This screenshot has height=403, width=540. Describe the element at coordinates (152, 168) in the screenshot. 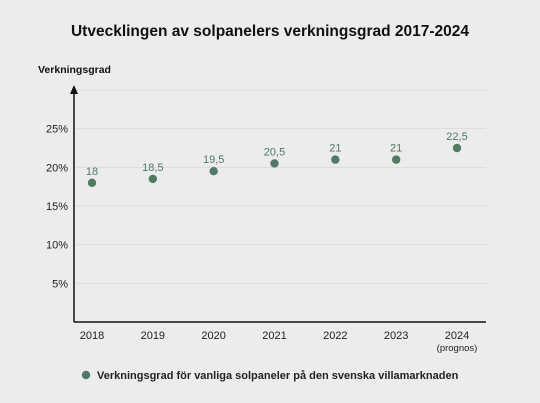

I see `data-label: 18,5` at that location.